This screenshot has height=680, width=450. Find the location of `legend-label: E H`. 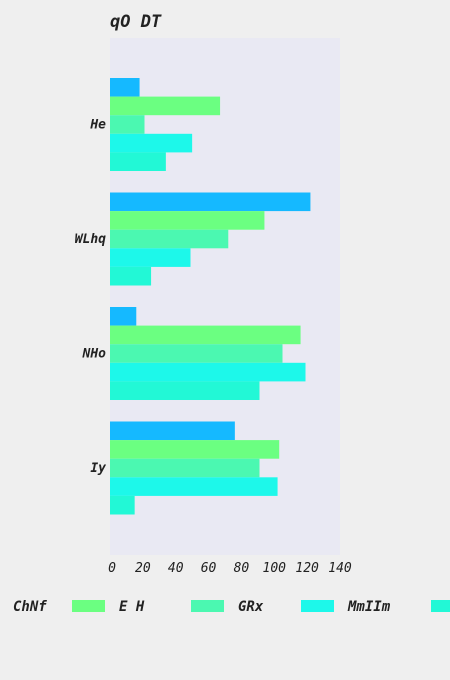

legend-label: E H is located at coordinates (132, 607).